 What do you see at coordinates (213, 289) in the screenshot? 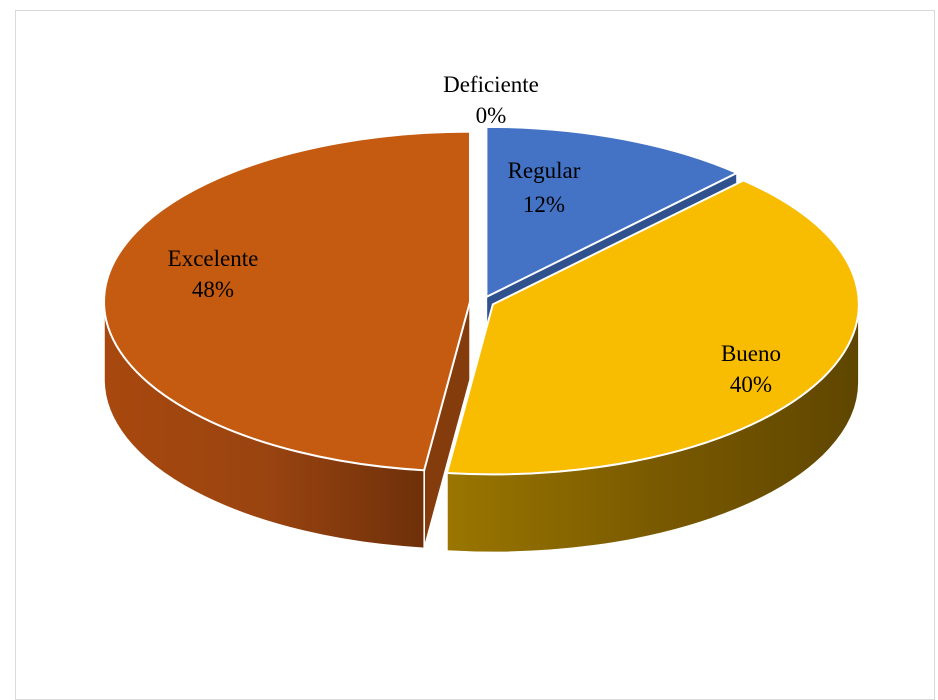
I see `label-excelente-value: 48%` at bounding box center [213, 289].